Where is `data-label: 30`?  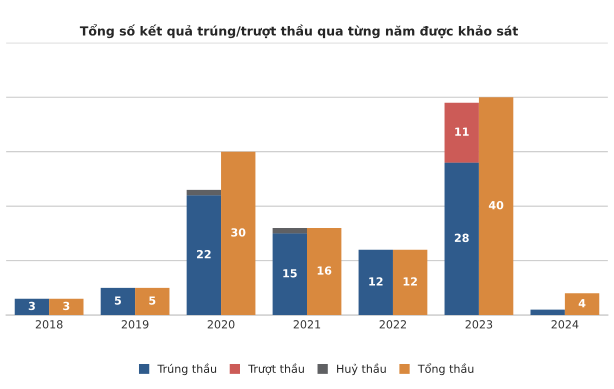
data-label: 30 is located at coordinates (238, 232).